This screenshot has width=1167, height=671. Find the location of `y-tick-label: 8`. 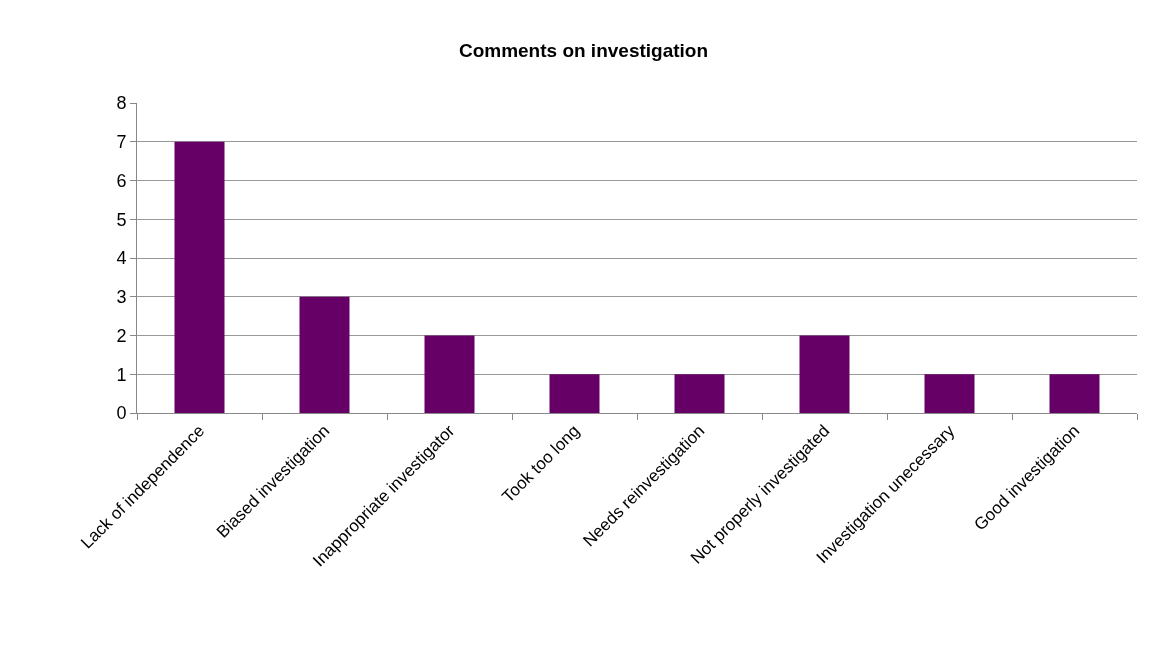

y-tick-label: 8 is located at coordinates (121, 103).